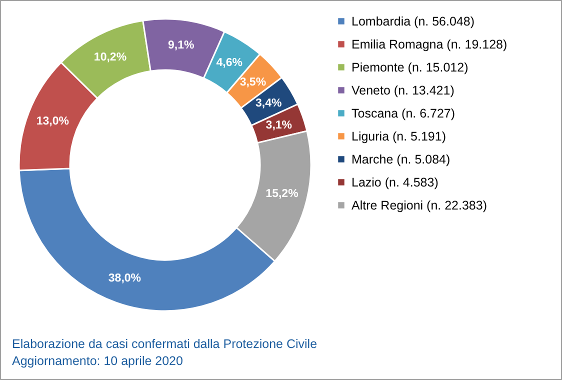  Describe the element at coordinates (229, 63) in the screenshot. I see `data-label: 4,6%` at that location.